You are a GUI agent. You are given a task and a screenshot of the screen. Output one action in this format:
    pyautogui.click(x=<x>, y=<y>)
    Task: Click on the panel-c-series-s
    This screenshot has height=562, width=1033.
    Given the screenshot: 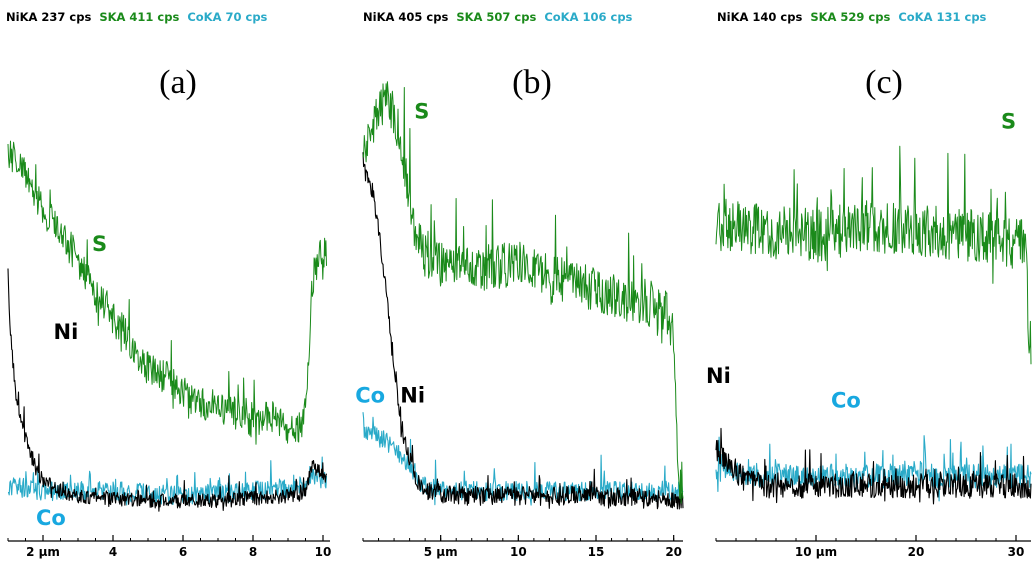 What is the action you would take?
    pyautogui.click(x=873, y=255)
    